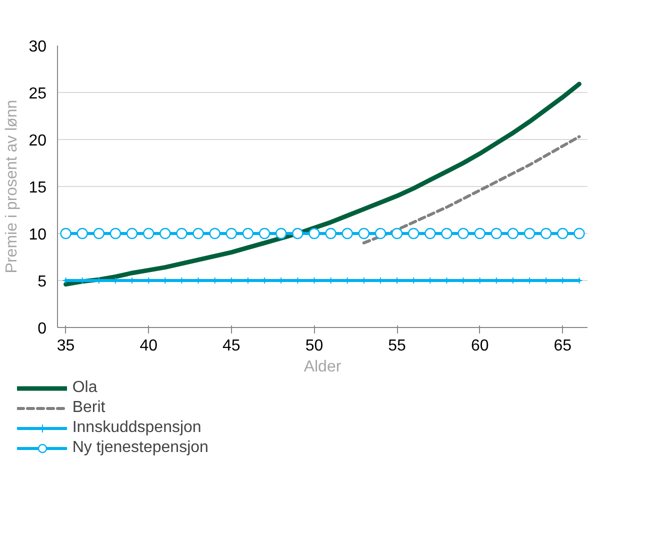 This screenshot has width=651, height=533. What do you see at coordinates (37, 94) in the screenshot?
I see `y-tick-label: 25` at bounding box center [37, 94].